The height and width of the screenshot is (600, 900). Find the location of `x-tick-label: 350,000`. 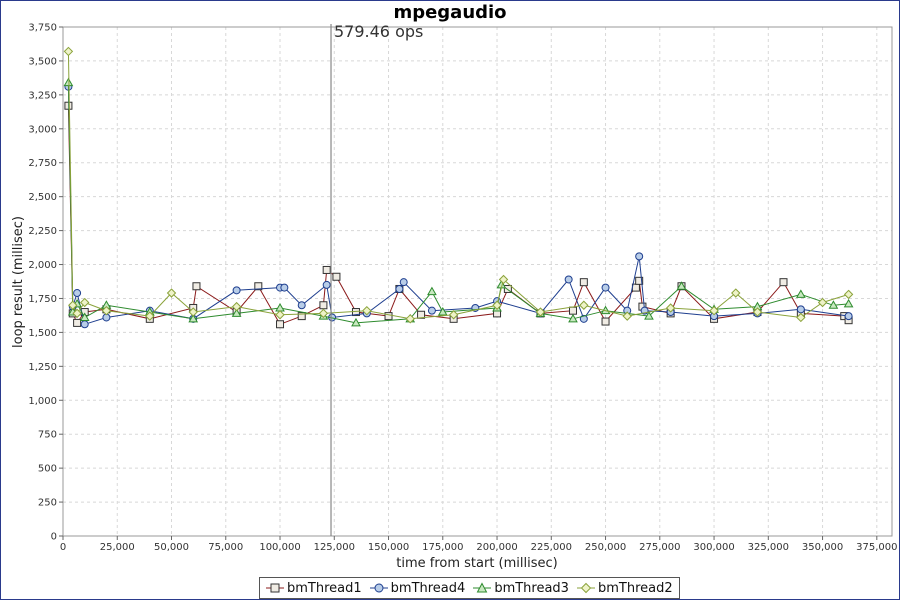

x-tick-label: 350,000 is located at coordinates (822, 547).